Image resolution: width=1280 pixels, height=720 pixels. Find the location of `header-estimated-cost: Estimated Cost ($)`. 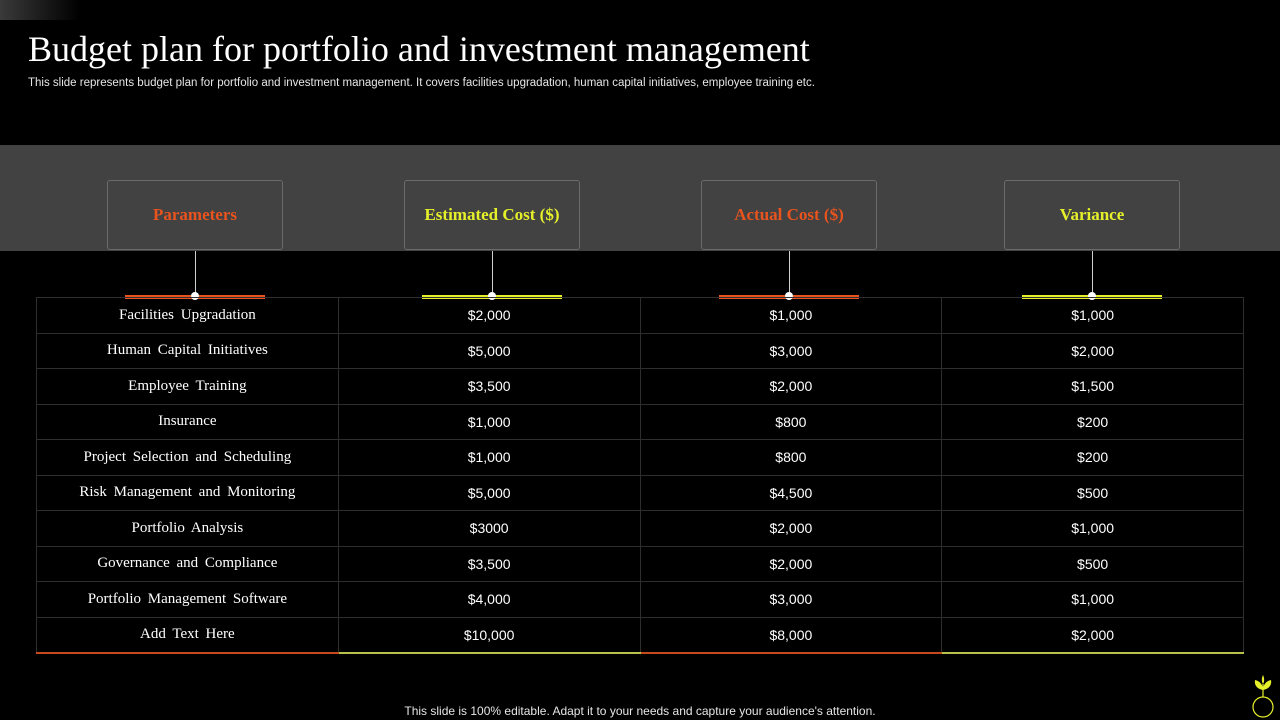

header-estimated-cost: Estimated Cost ($) is located at coordinates (492, 215).